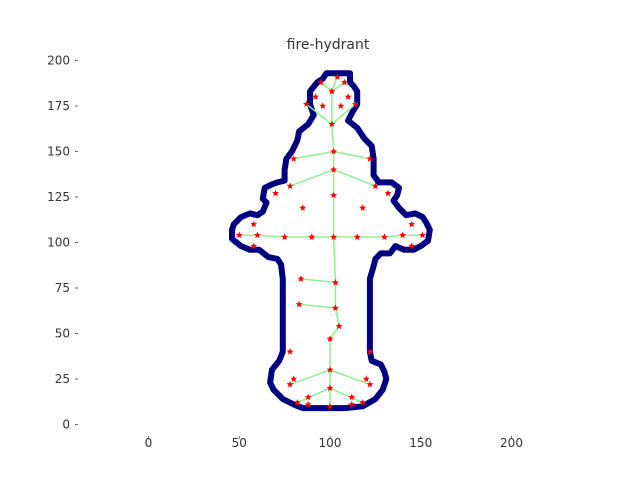 This screenshot has height=480, width=640. I want to click on y-tick-label: 0, so click(66, 425).